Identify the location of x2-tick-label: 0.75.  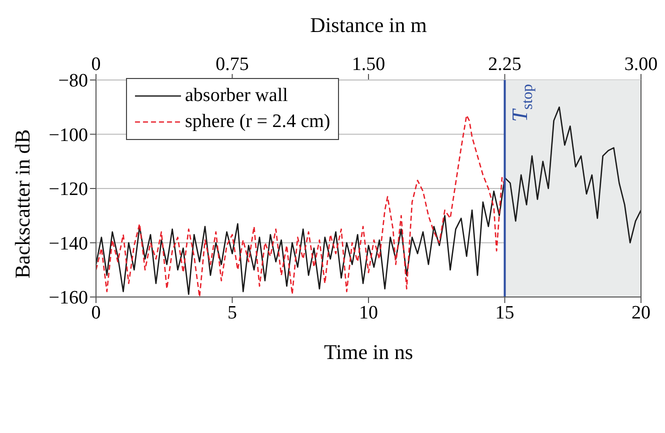
(232, 64).